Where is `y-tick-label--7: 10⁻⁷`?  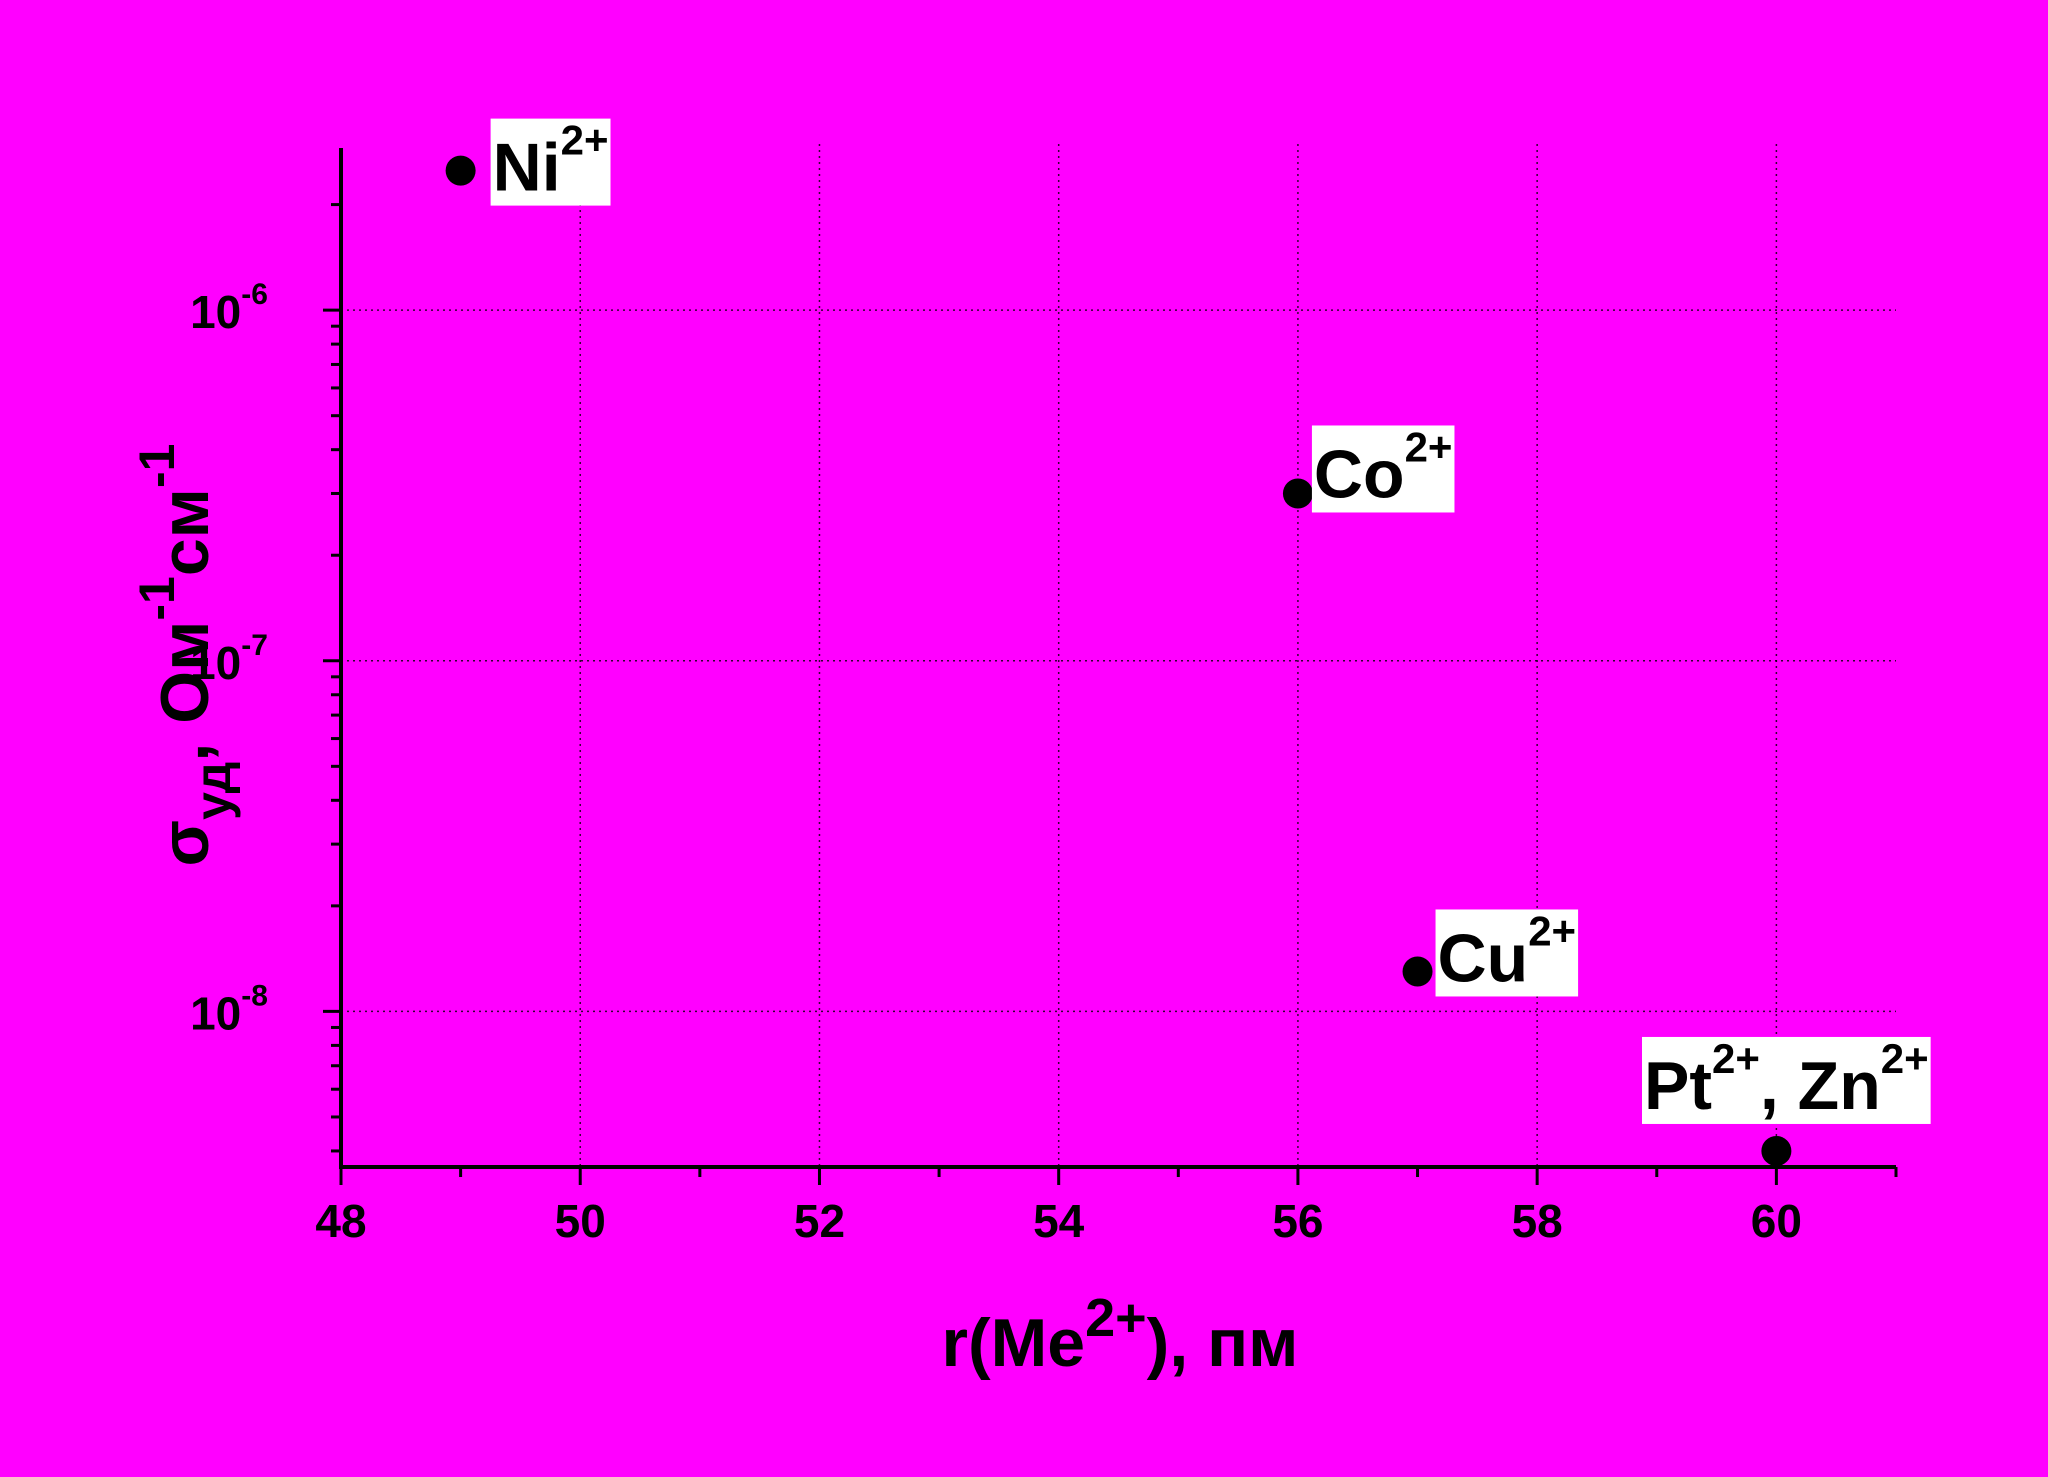 y-tick-label--7: 10⁻⁷ is located at coordinates (229, 659).